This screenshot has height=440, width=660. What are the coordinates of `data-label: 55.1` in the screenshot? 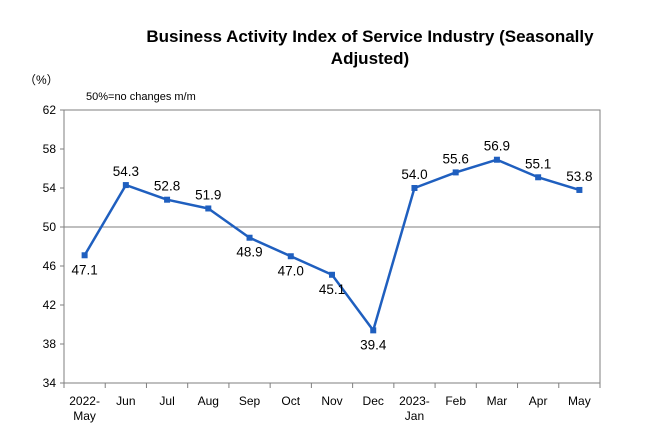 It's located at (538, 163).